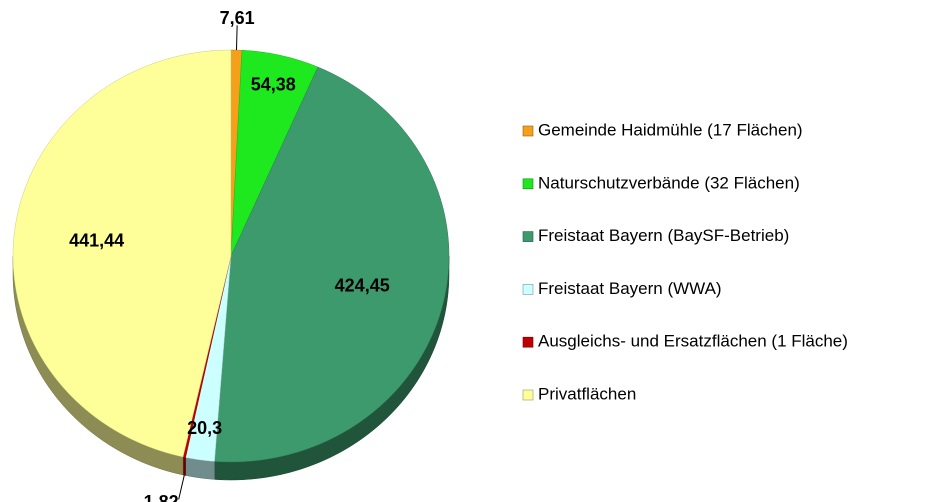  I want to click on data-label: 1,82, so click(161, 497).